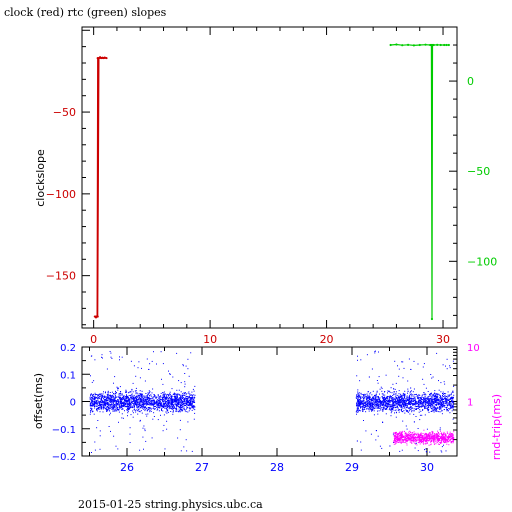 The height and width of the screenshot is (512, 512). I want to click on bottom-ylabel: offset(ms), so click(38, 401).